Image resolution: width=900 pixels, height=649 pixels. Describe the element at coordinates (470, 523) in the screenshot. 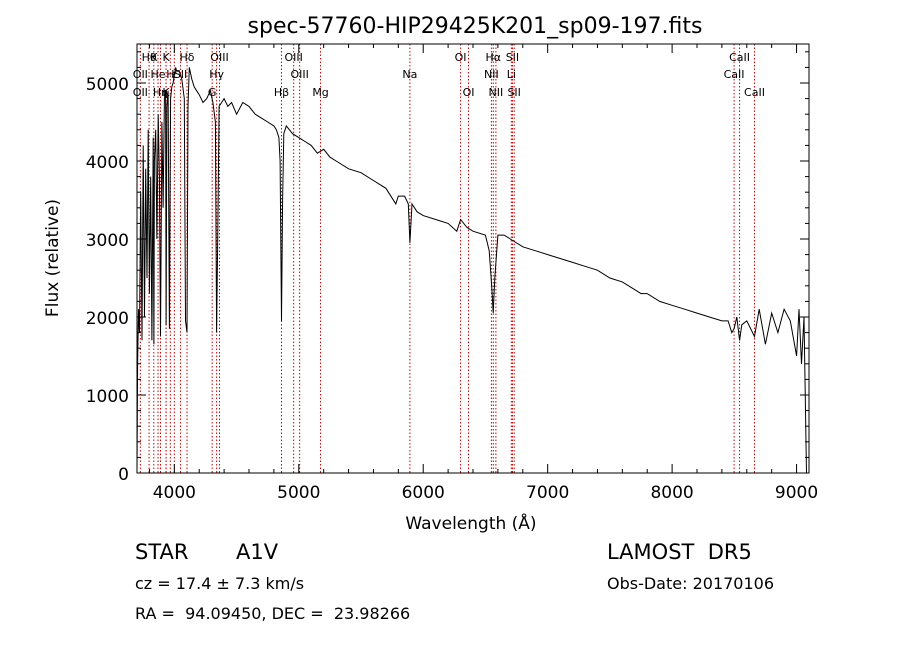

I see `x-axis-label: Wavelength (Å)` at that location.